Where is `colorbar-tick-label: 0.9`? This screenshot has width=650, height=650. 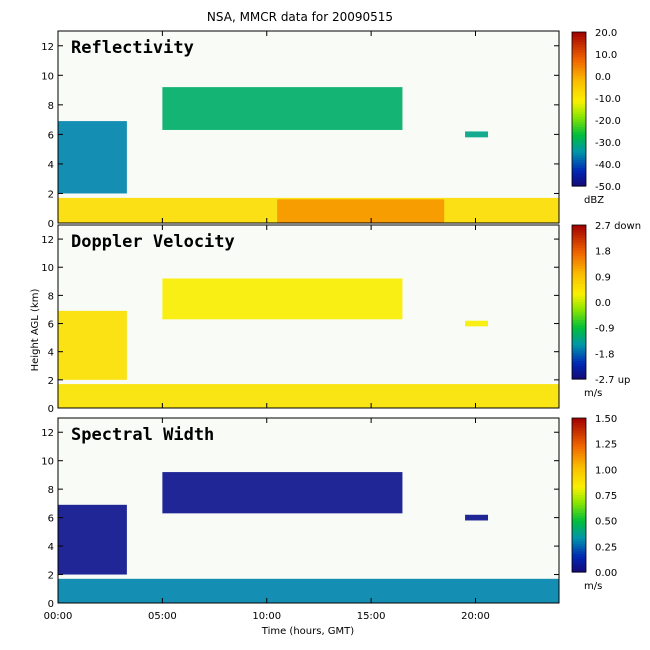
colorbar-tick-label: 0.9 is located at coordinates (603, 277).